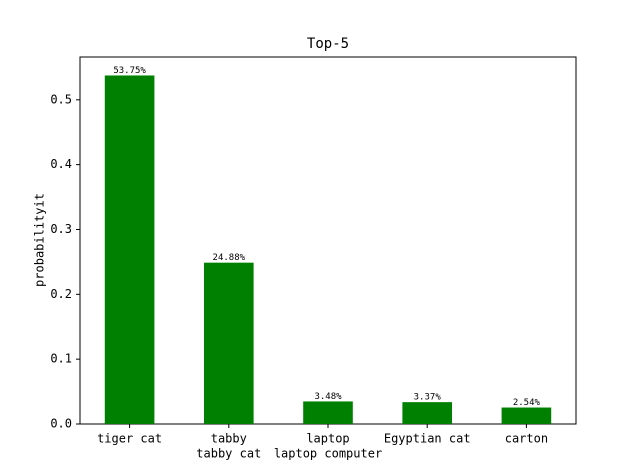 This screenshot has width=640, height=476. Describe the element at coordinates (428, 398) in the screenshot. I see `value-label: 3.37%` at that location.